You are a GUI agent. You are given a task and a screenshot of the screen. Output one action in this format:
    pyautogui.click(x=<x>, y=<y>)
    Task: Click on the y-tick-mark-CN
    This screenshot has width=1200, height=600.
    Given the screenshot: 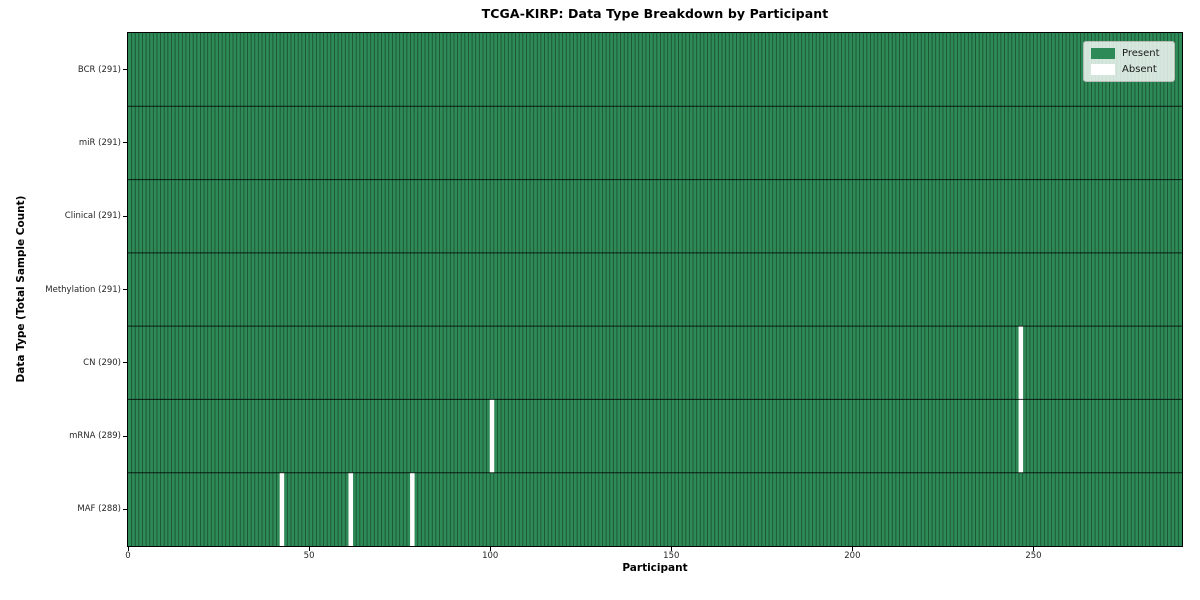 What is the action you would take?
    pyautogui.click(x=125, y=363)
    